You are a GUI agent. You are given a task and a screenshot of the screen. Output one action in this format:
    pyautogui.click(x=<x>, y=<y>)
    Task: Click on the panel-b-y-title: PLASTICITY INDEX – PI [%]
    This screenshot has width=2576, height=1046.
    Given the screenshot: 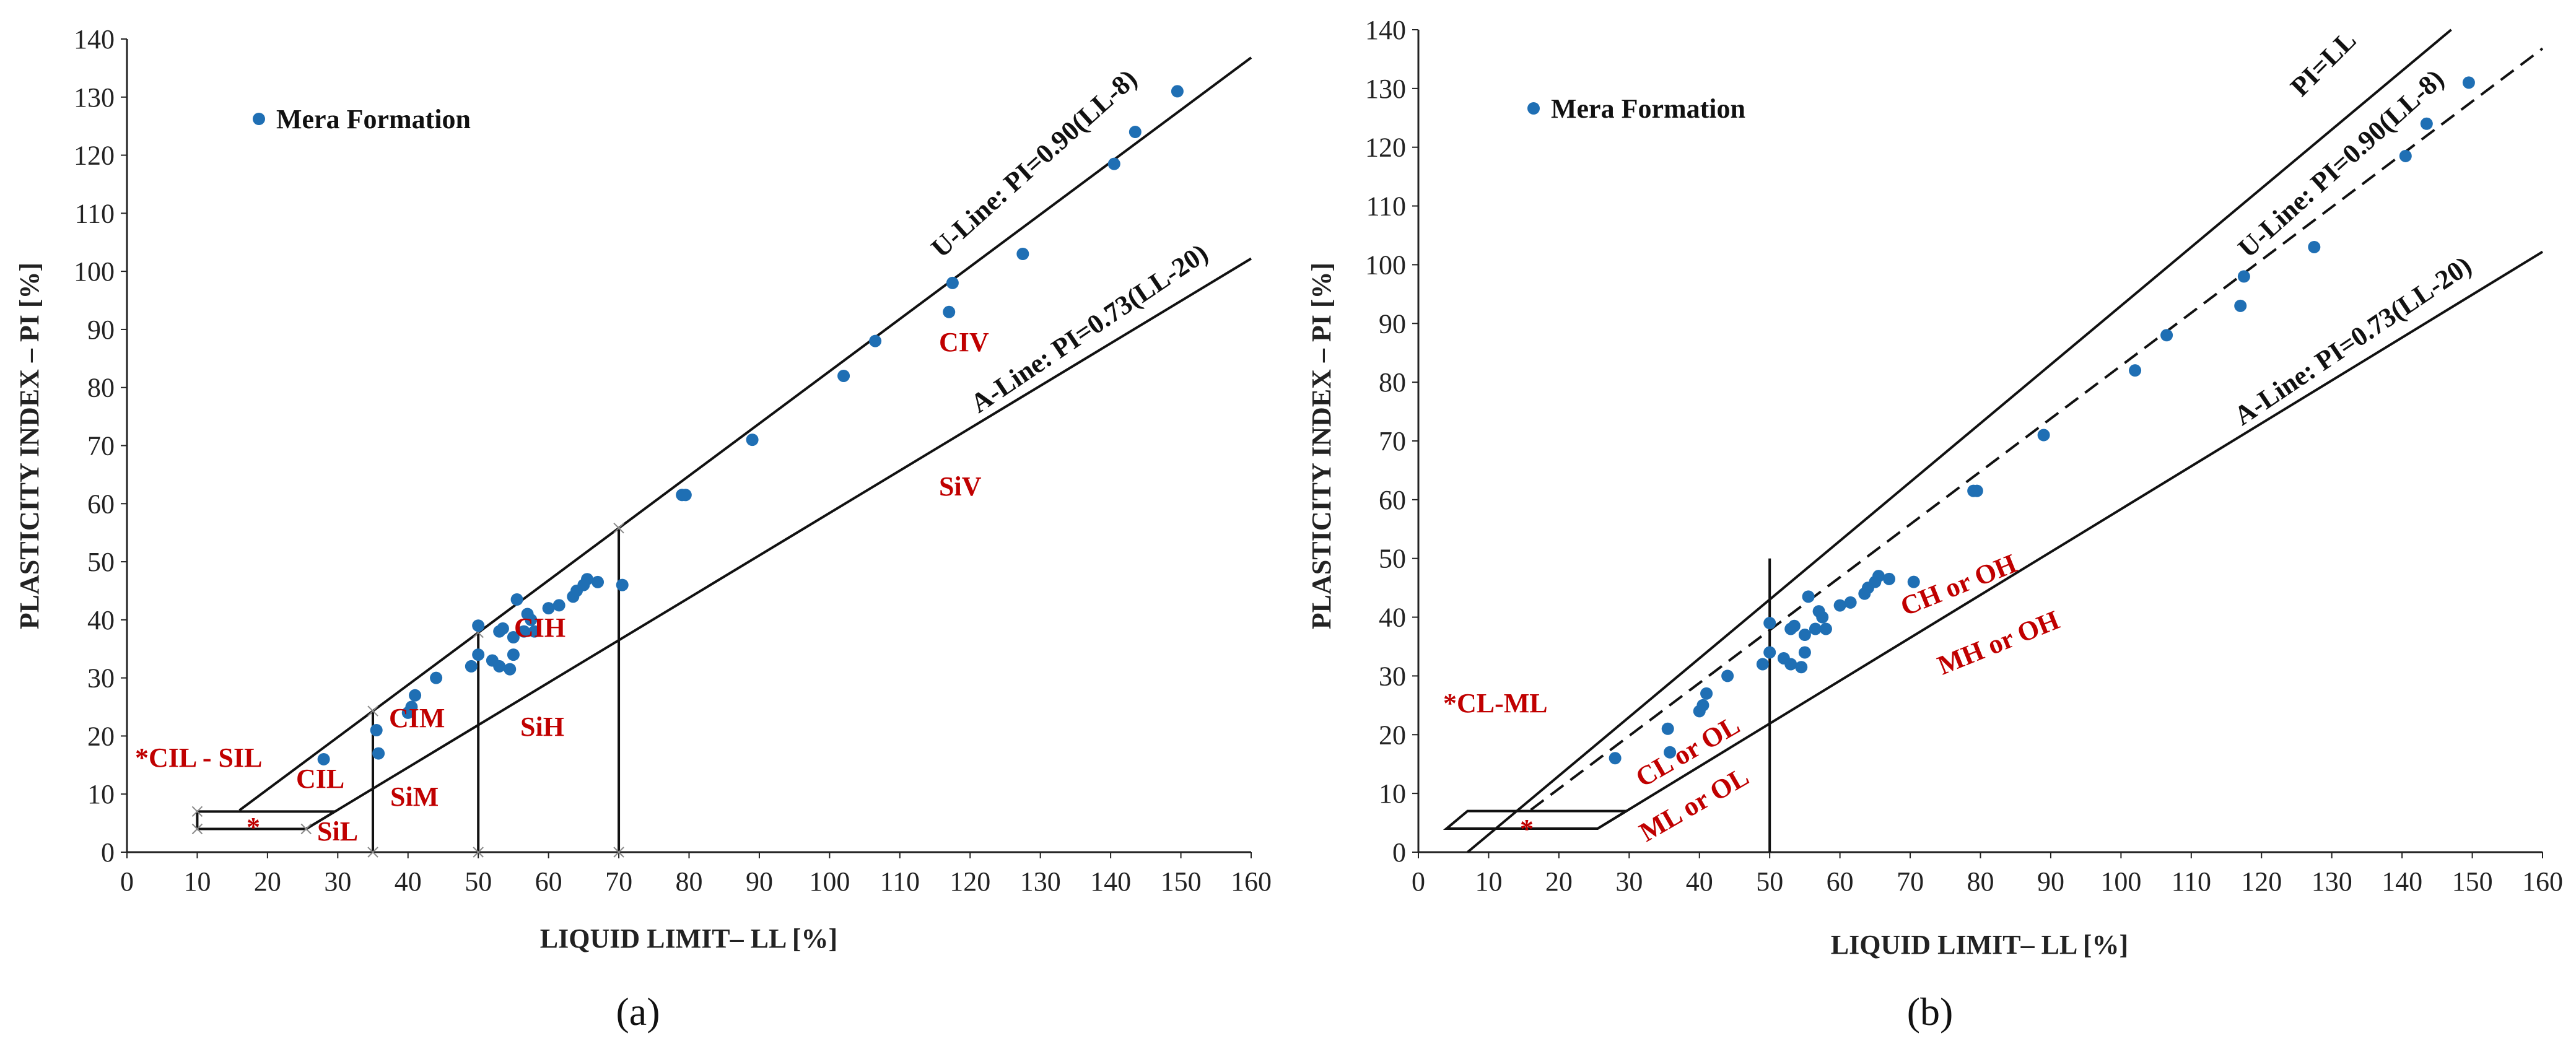 What is the action you would take?
    pyautogui.click(x=1321, y=446)
    